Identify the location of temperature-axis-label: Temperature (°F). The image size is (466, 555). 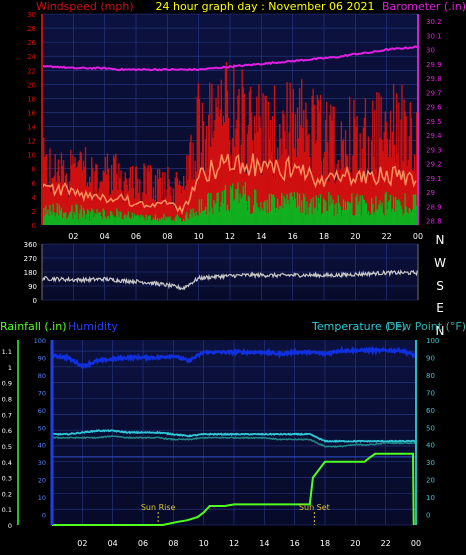
(358, 326).